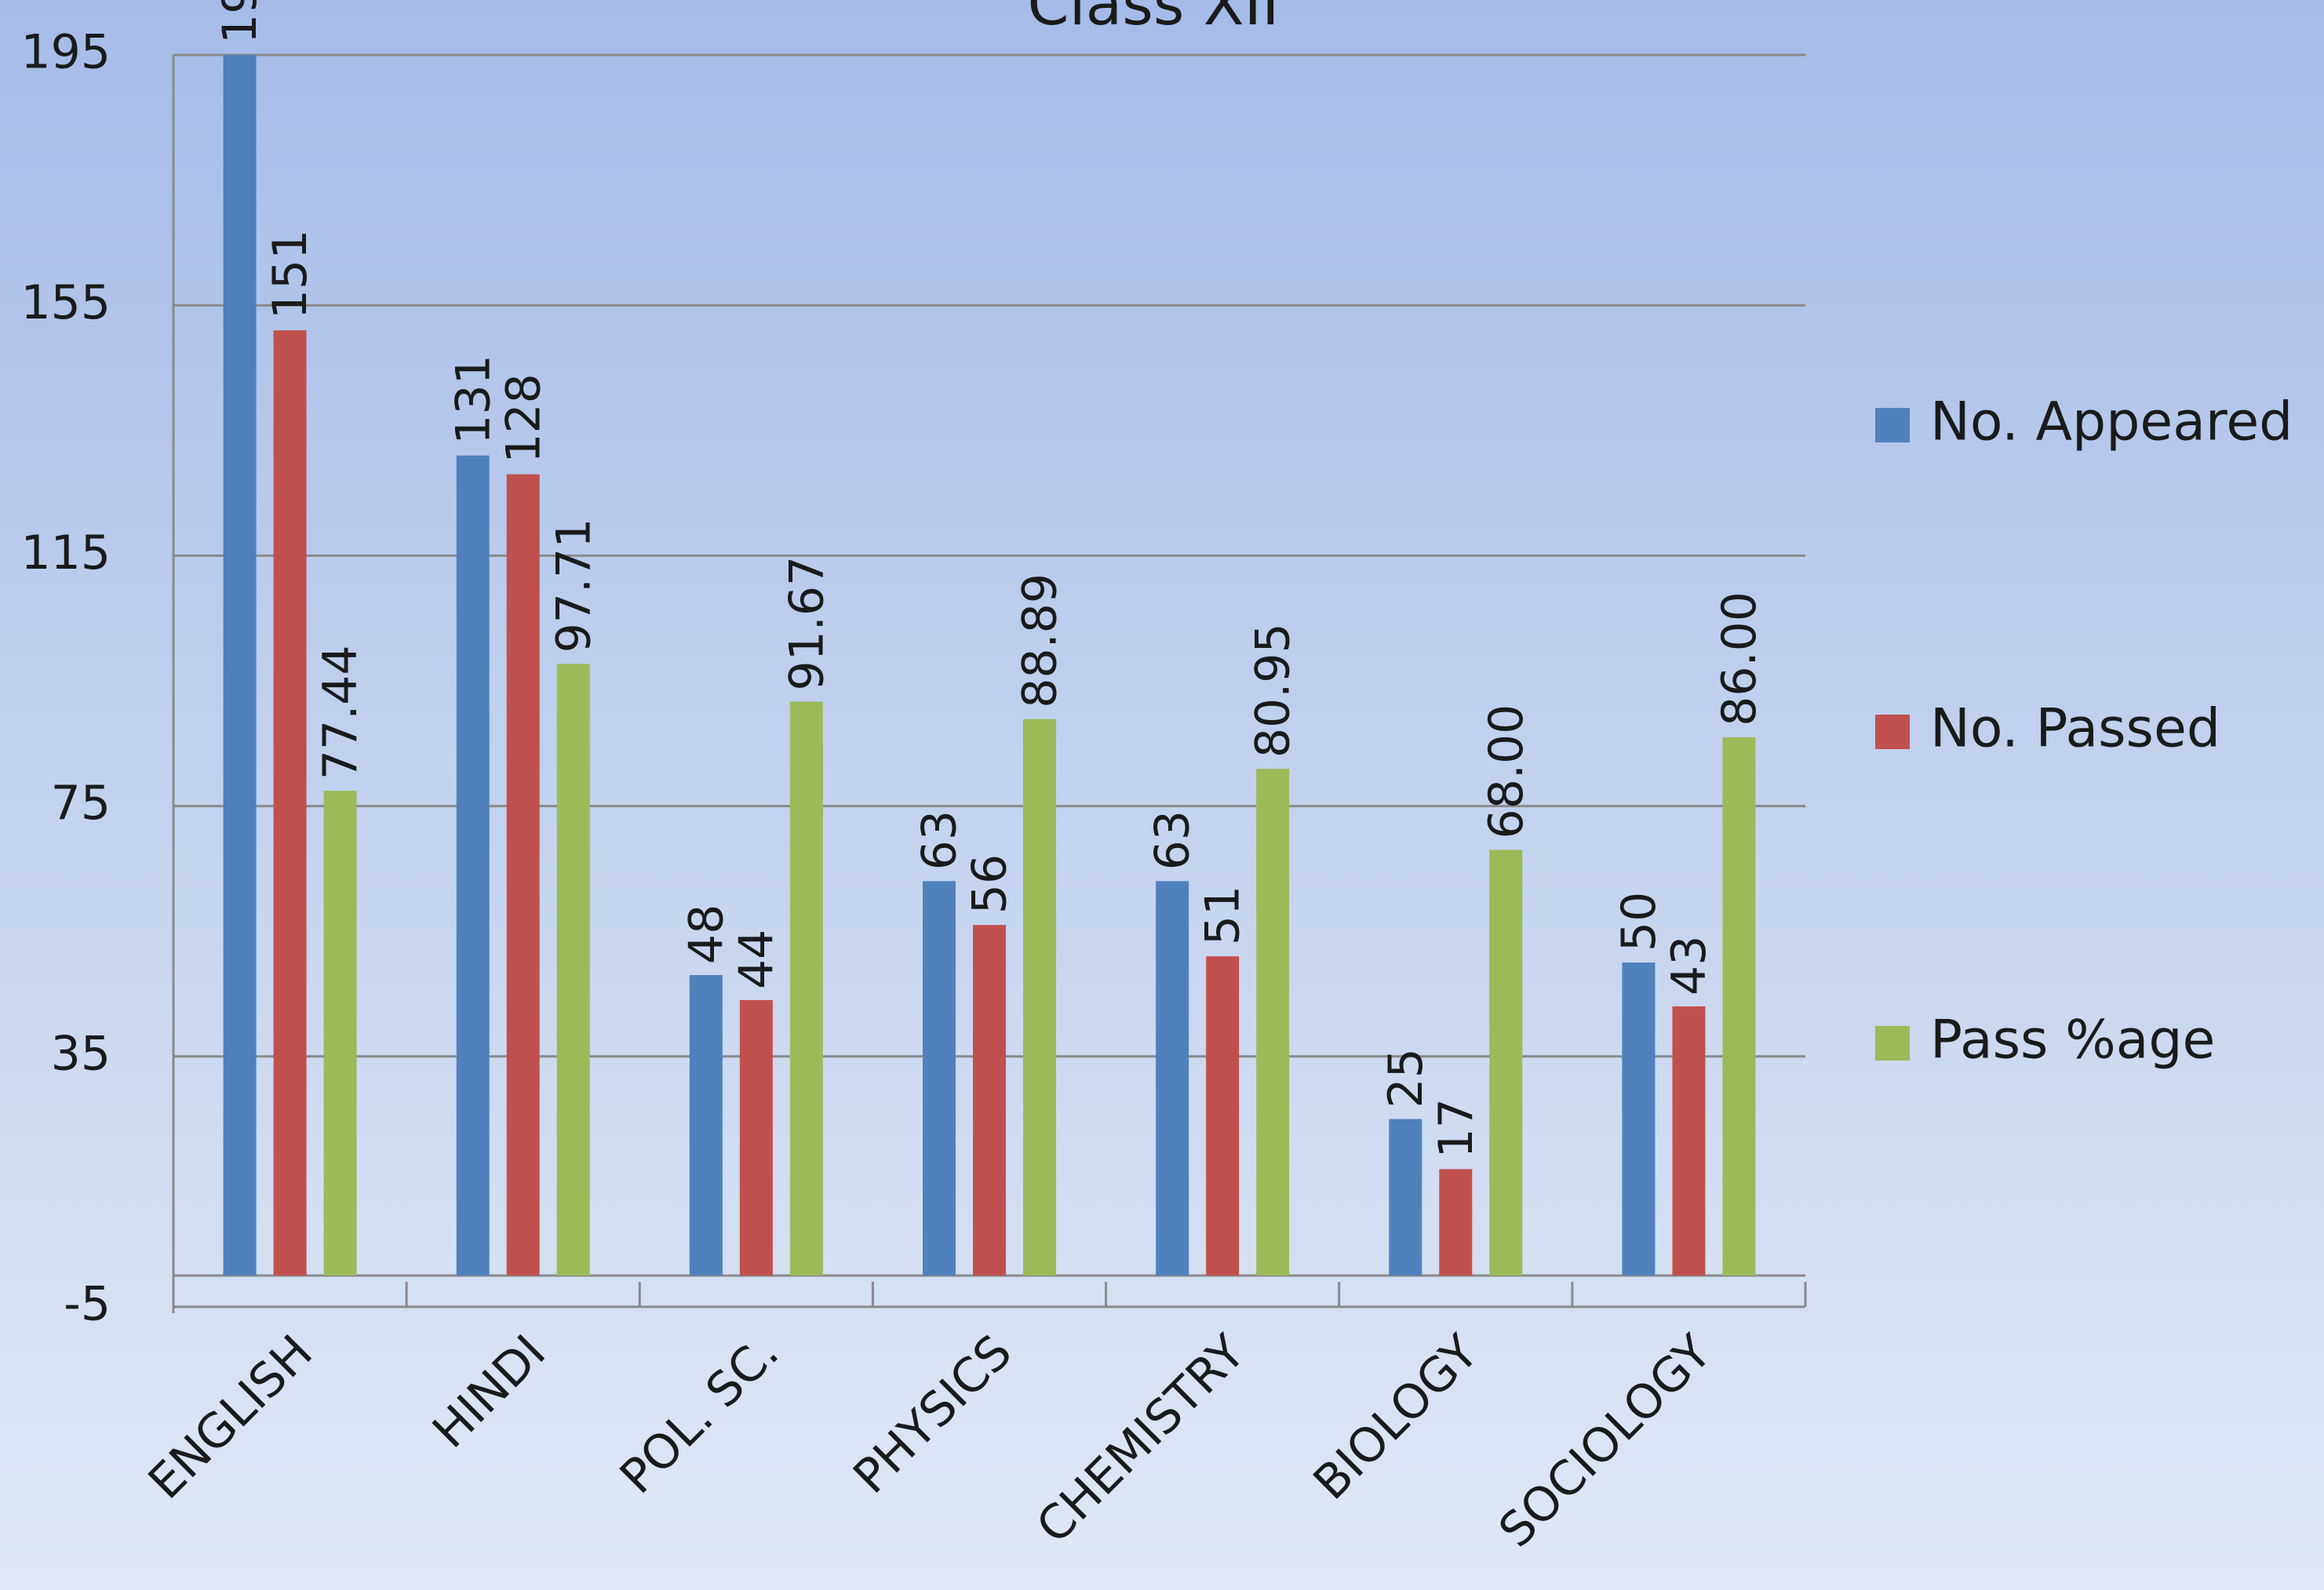  I want to click on data-label: 50, so click(1639, 921).